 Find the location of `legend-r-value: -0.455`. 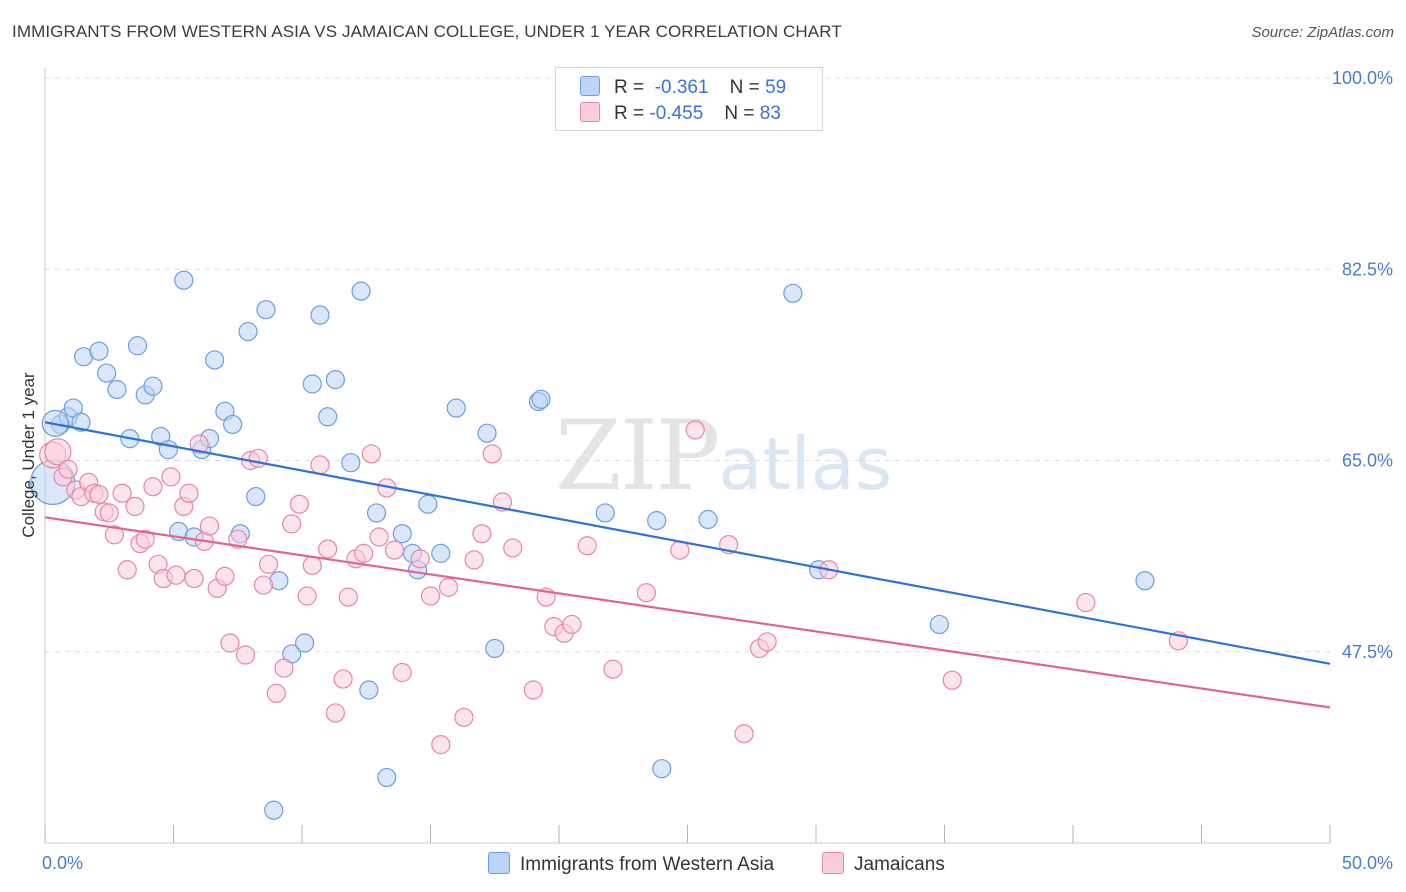

legend-r-value: -0.455 is located at coordinates (676, 113).